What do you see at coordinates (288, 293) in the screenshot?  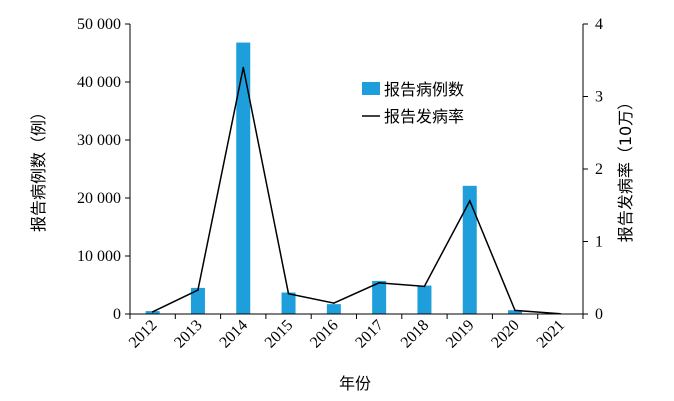 I see `line-point-2015` at bounding box center [288, 293].